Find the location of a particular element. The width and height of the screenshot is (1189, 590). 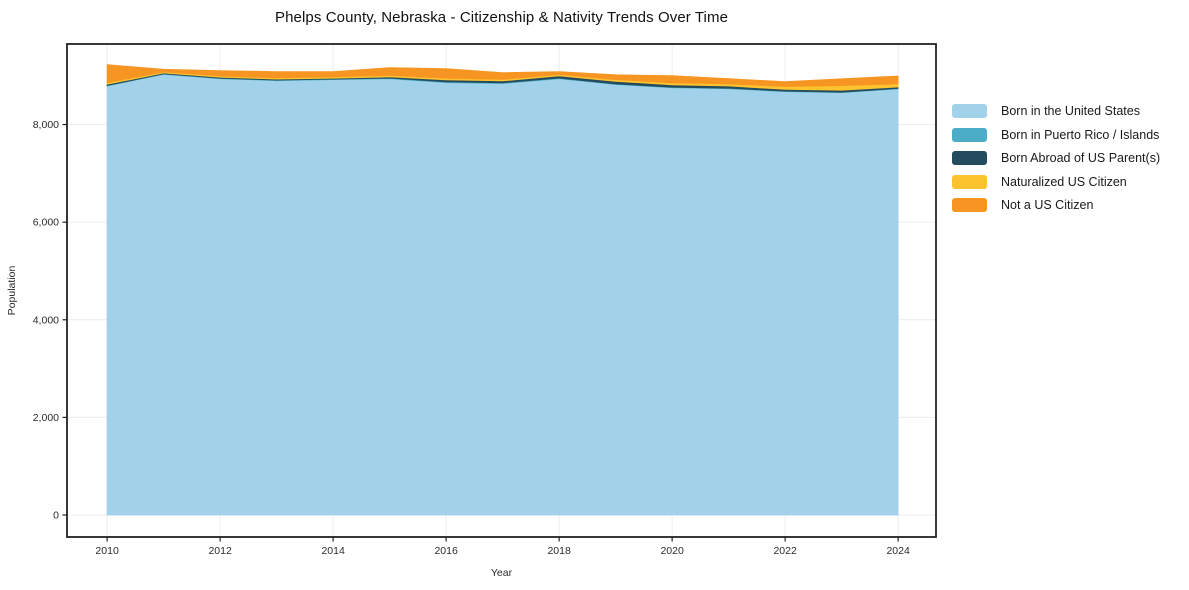

x-tick-label: 2016 is located at coordinates (446, 551).